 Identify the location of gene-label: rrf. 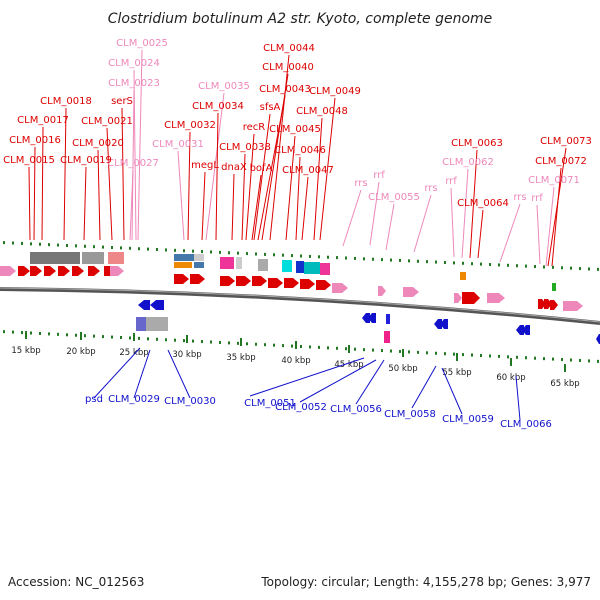
(379, 175).